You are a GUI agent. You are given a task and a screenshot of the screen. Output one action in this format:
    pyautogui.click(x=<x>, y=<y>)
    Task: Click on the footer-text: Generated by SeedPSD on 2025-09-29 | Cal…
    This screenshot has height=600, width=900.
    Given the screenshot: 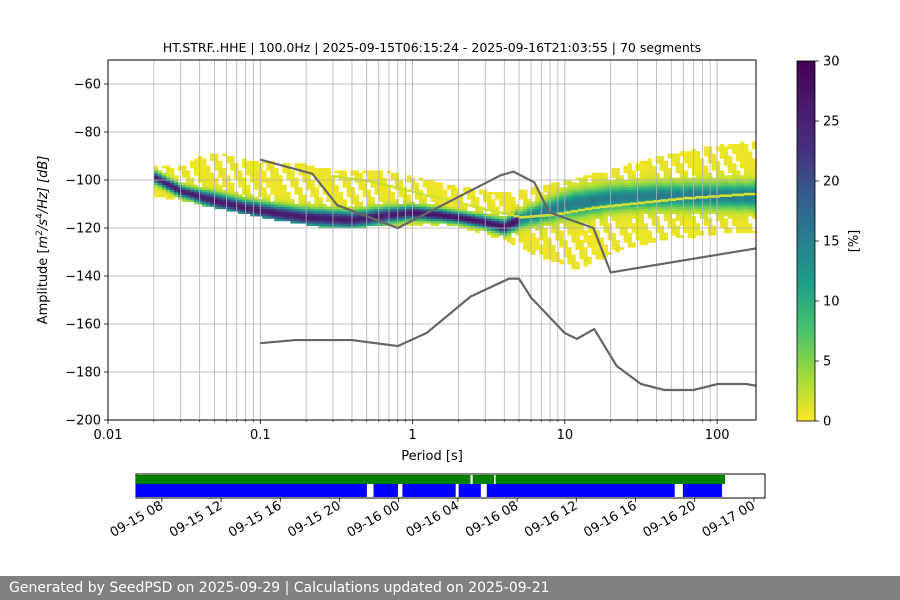 What is the action you would take?
    pyautogui.click(x=279, y=588)
    